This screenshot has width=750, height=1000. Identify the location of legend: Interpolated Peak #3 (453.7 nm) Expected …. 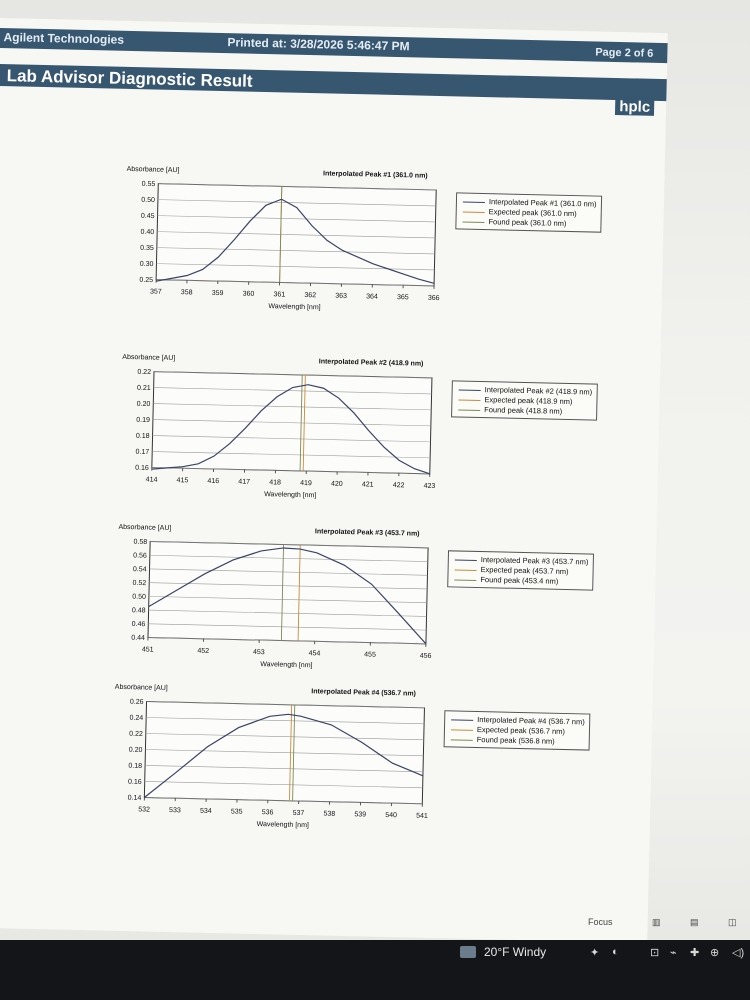
(520, 570).